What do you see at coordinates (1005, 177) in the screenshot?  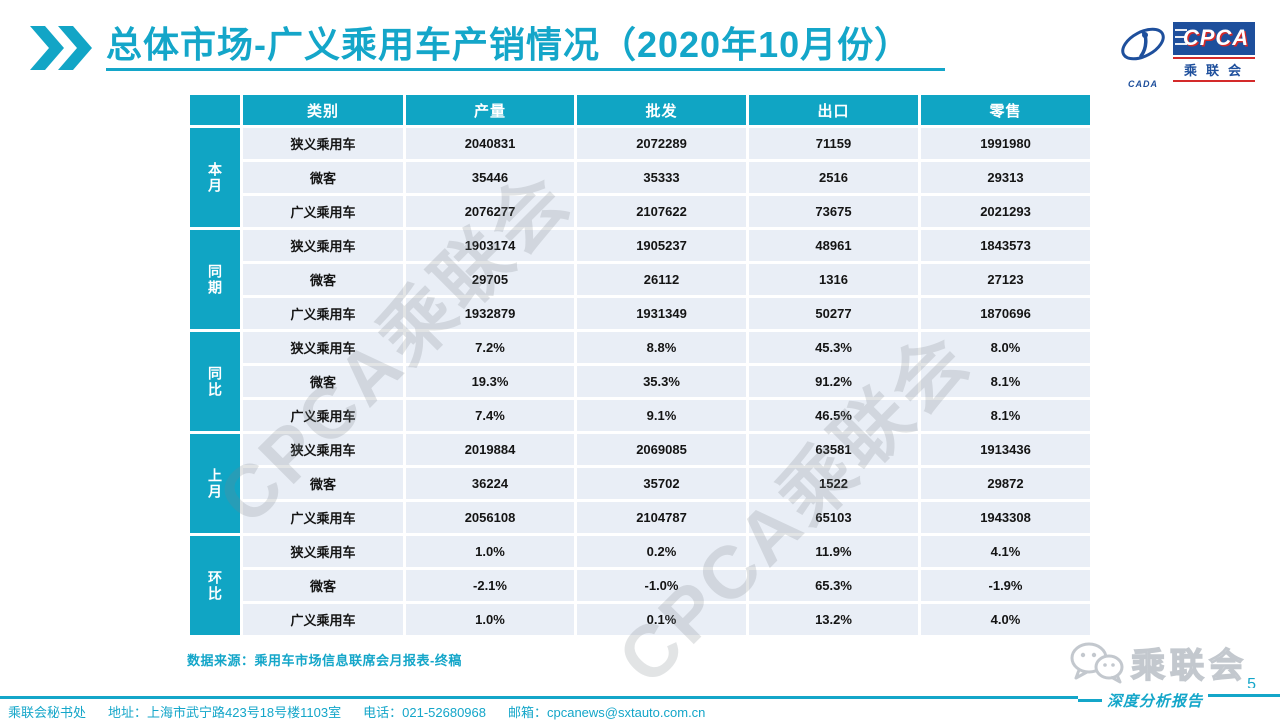 I see `value-cell: 29313` at bounding box center [1005, 177].